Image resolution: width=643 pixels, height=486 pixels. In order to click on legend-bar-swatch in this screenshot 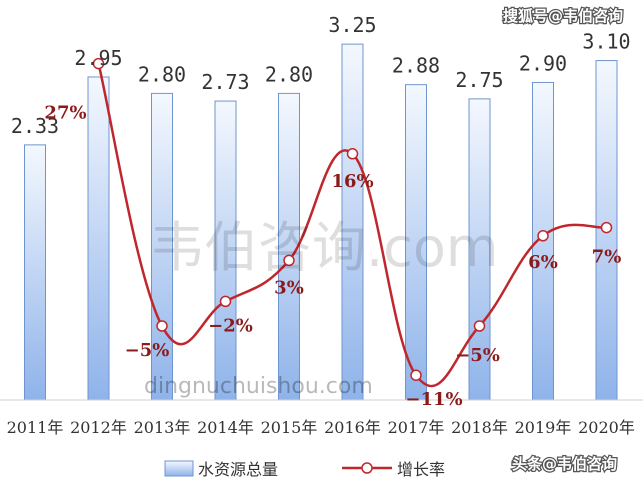, I will do `click(179, 468)`.